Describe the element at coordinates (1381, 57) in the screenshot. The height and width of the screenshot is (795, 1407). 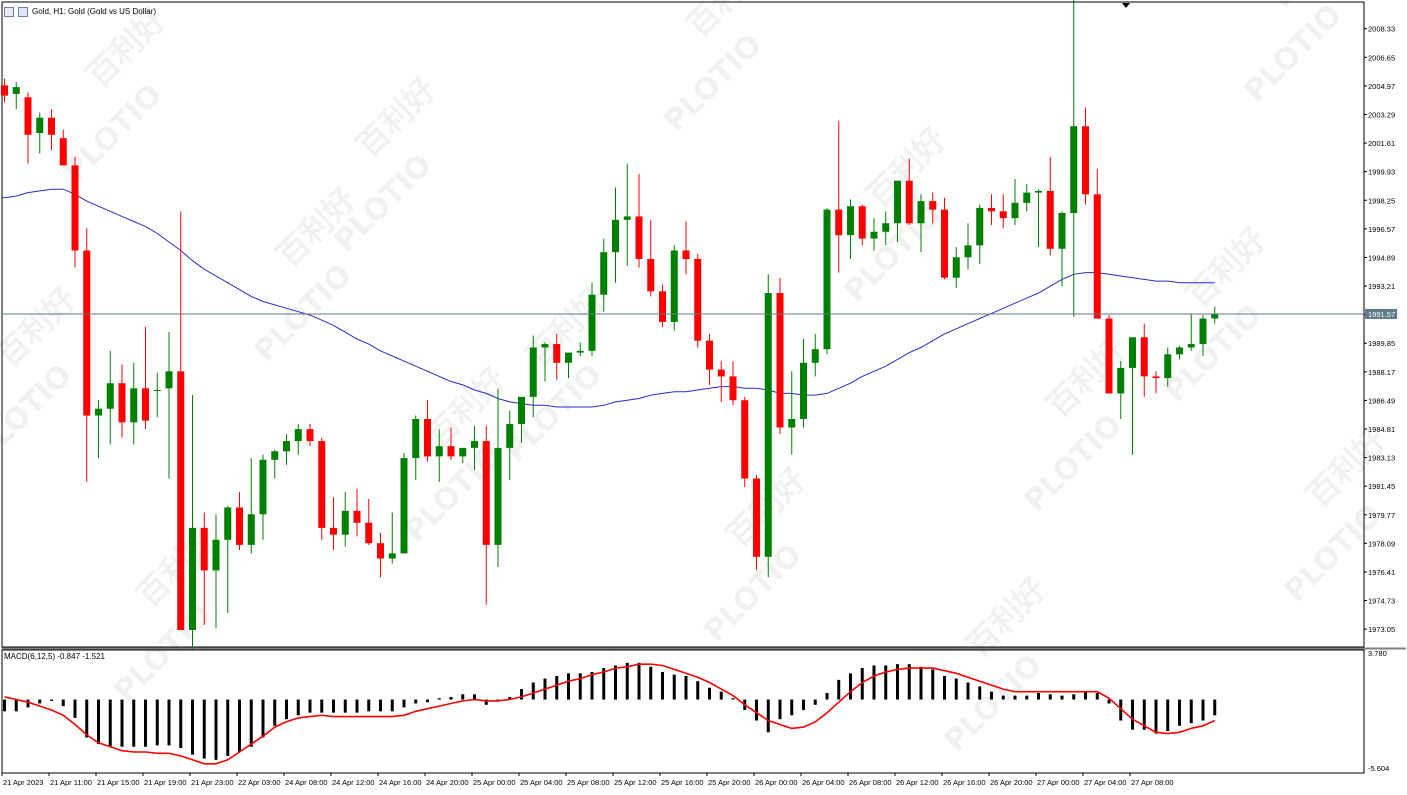
I see `price-tick-label: 2006.65` at that location.